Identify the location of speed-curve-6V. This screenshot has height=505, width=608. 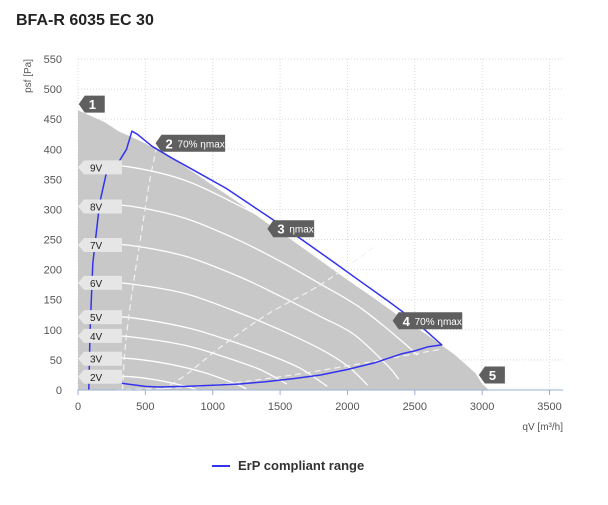
(226, 332).